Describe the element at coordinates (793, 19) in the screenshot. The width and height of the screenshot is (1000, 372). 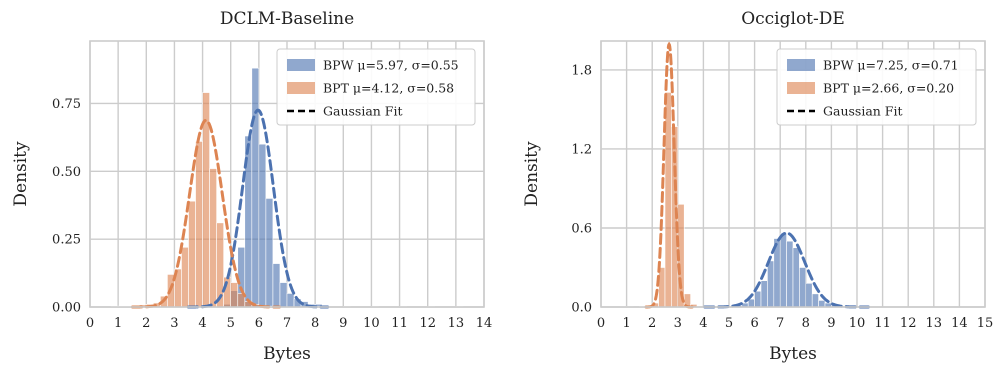
I see `chart-title: Occiglot-DE` at that location.